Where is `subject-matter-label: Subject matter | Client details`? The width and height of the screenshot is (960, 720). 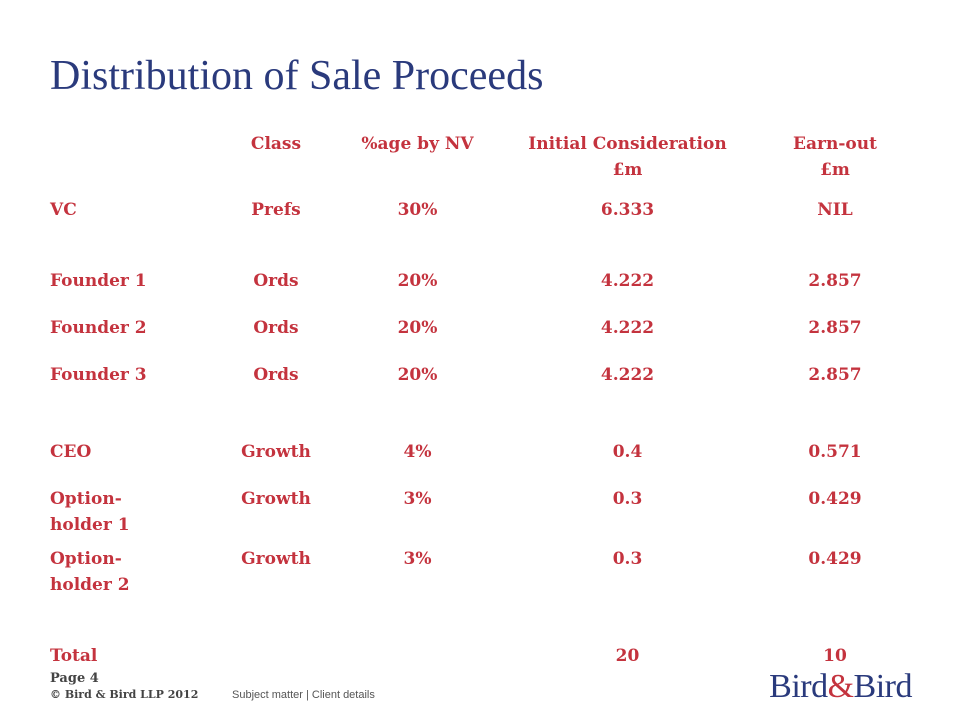 subject-matter-label: Subject matter | Client details is located at coordinates (303, 695).